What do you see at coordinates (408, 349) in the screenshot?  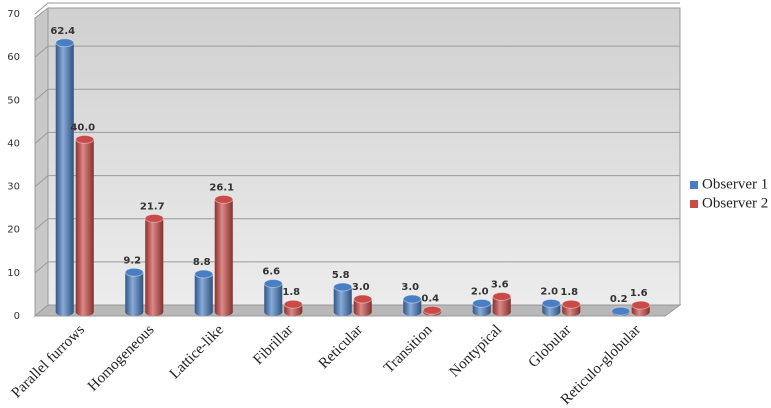 I see `x-tick-label: Transition` at bounding box center [408, 349].